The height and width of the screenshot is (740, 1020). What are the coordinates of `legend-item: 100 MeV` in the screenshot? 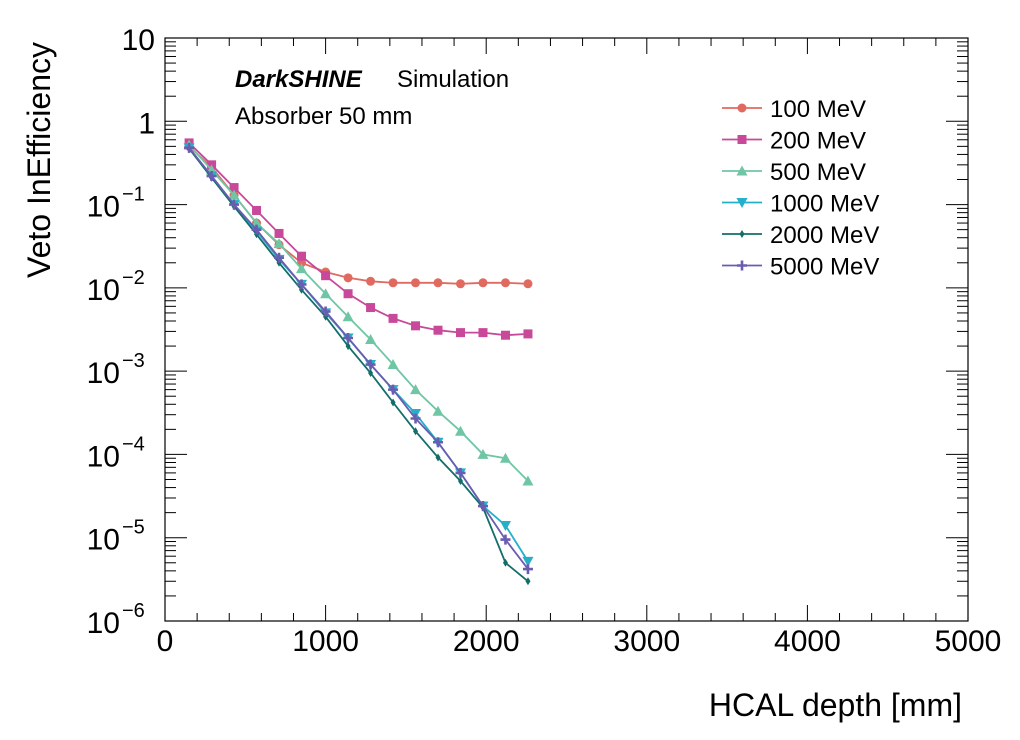 It's located at (794, 109).